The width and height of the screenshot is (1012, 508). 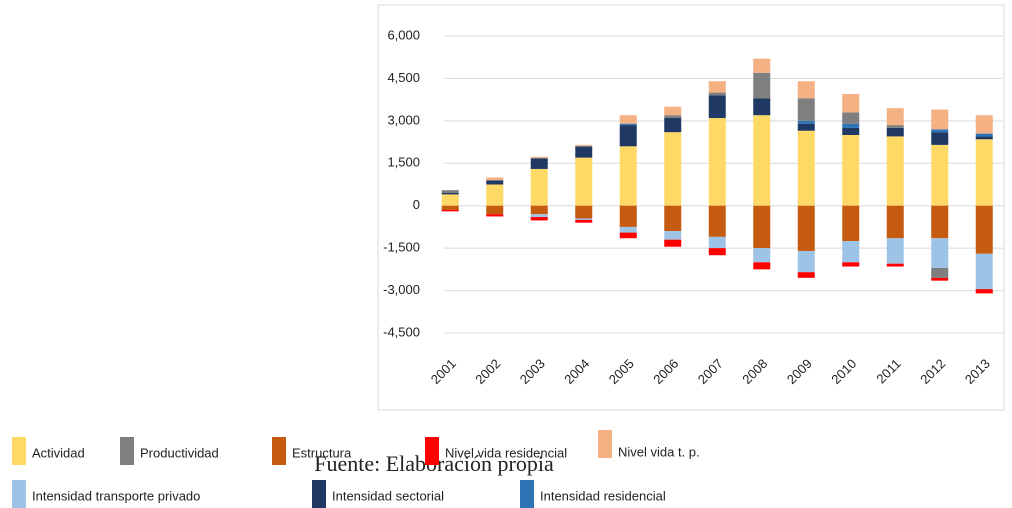 What do you see at coordinates (799, 371) in the screenshot?
I see `x-tick-label: 2009` at bounding box center [799, 371].